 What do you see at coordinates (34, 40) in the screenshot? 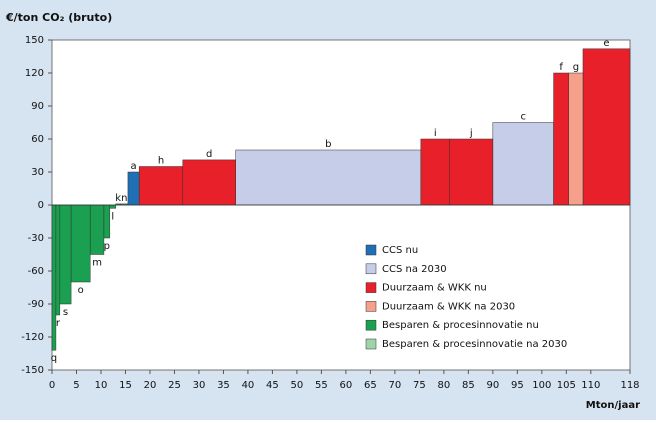
I see `y-tick-label: 150` at bounding box center [34, 40].